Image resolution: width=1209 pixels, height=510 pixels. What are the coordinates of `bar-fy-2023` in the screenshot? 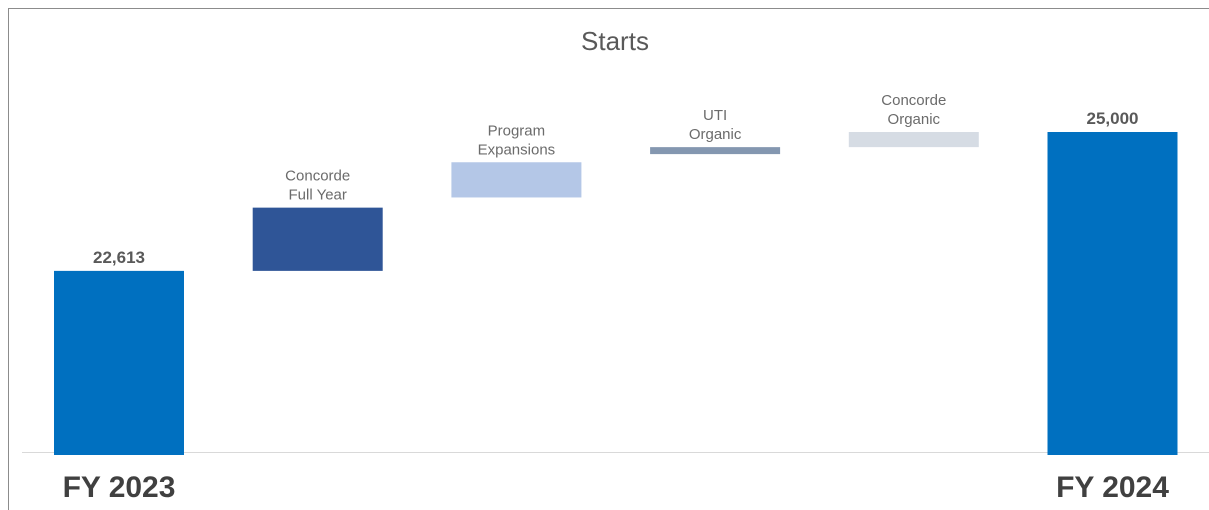 It's located at (119, 362).